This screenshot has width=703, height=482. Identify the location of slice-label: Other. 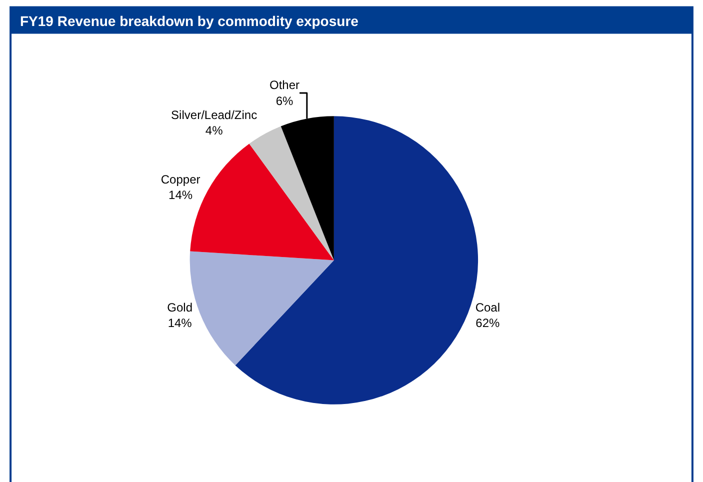
(285, 85).